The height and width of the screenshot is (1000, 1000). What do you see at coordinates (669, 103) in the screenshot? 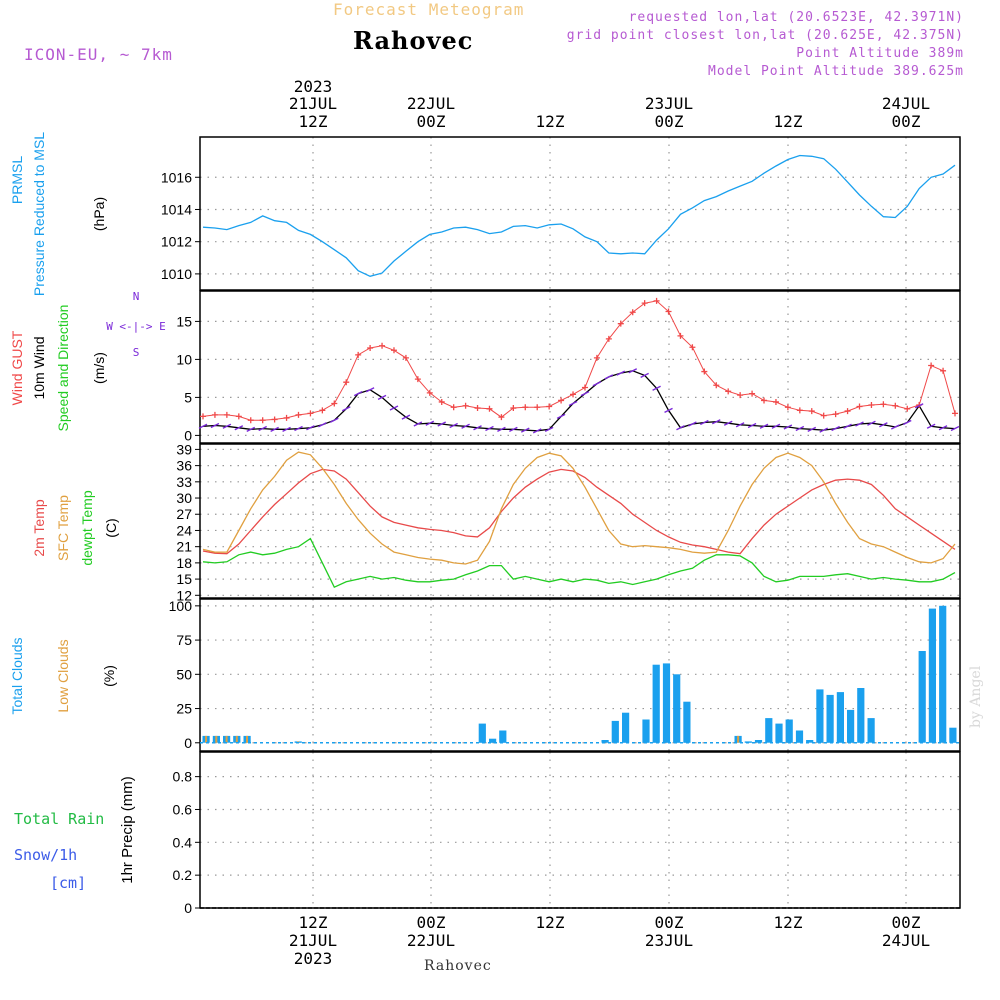
I see `time-label-top: 23JUL` at bounding box center [669, 103].